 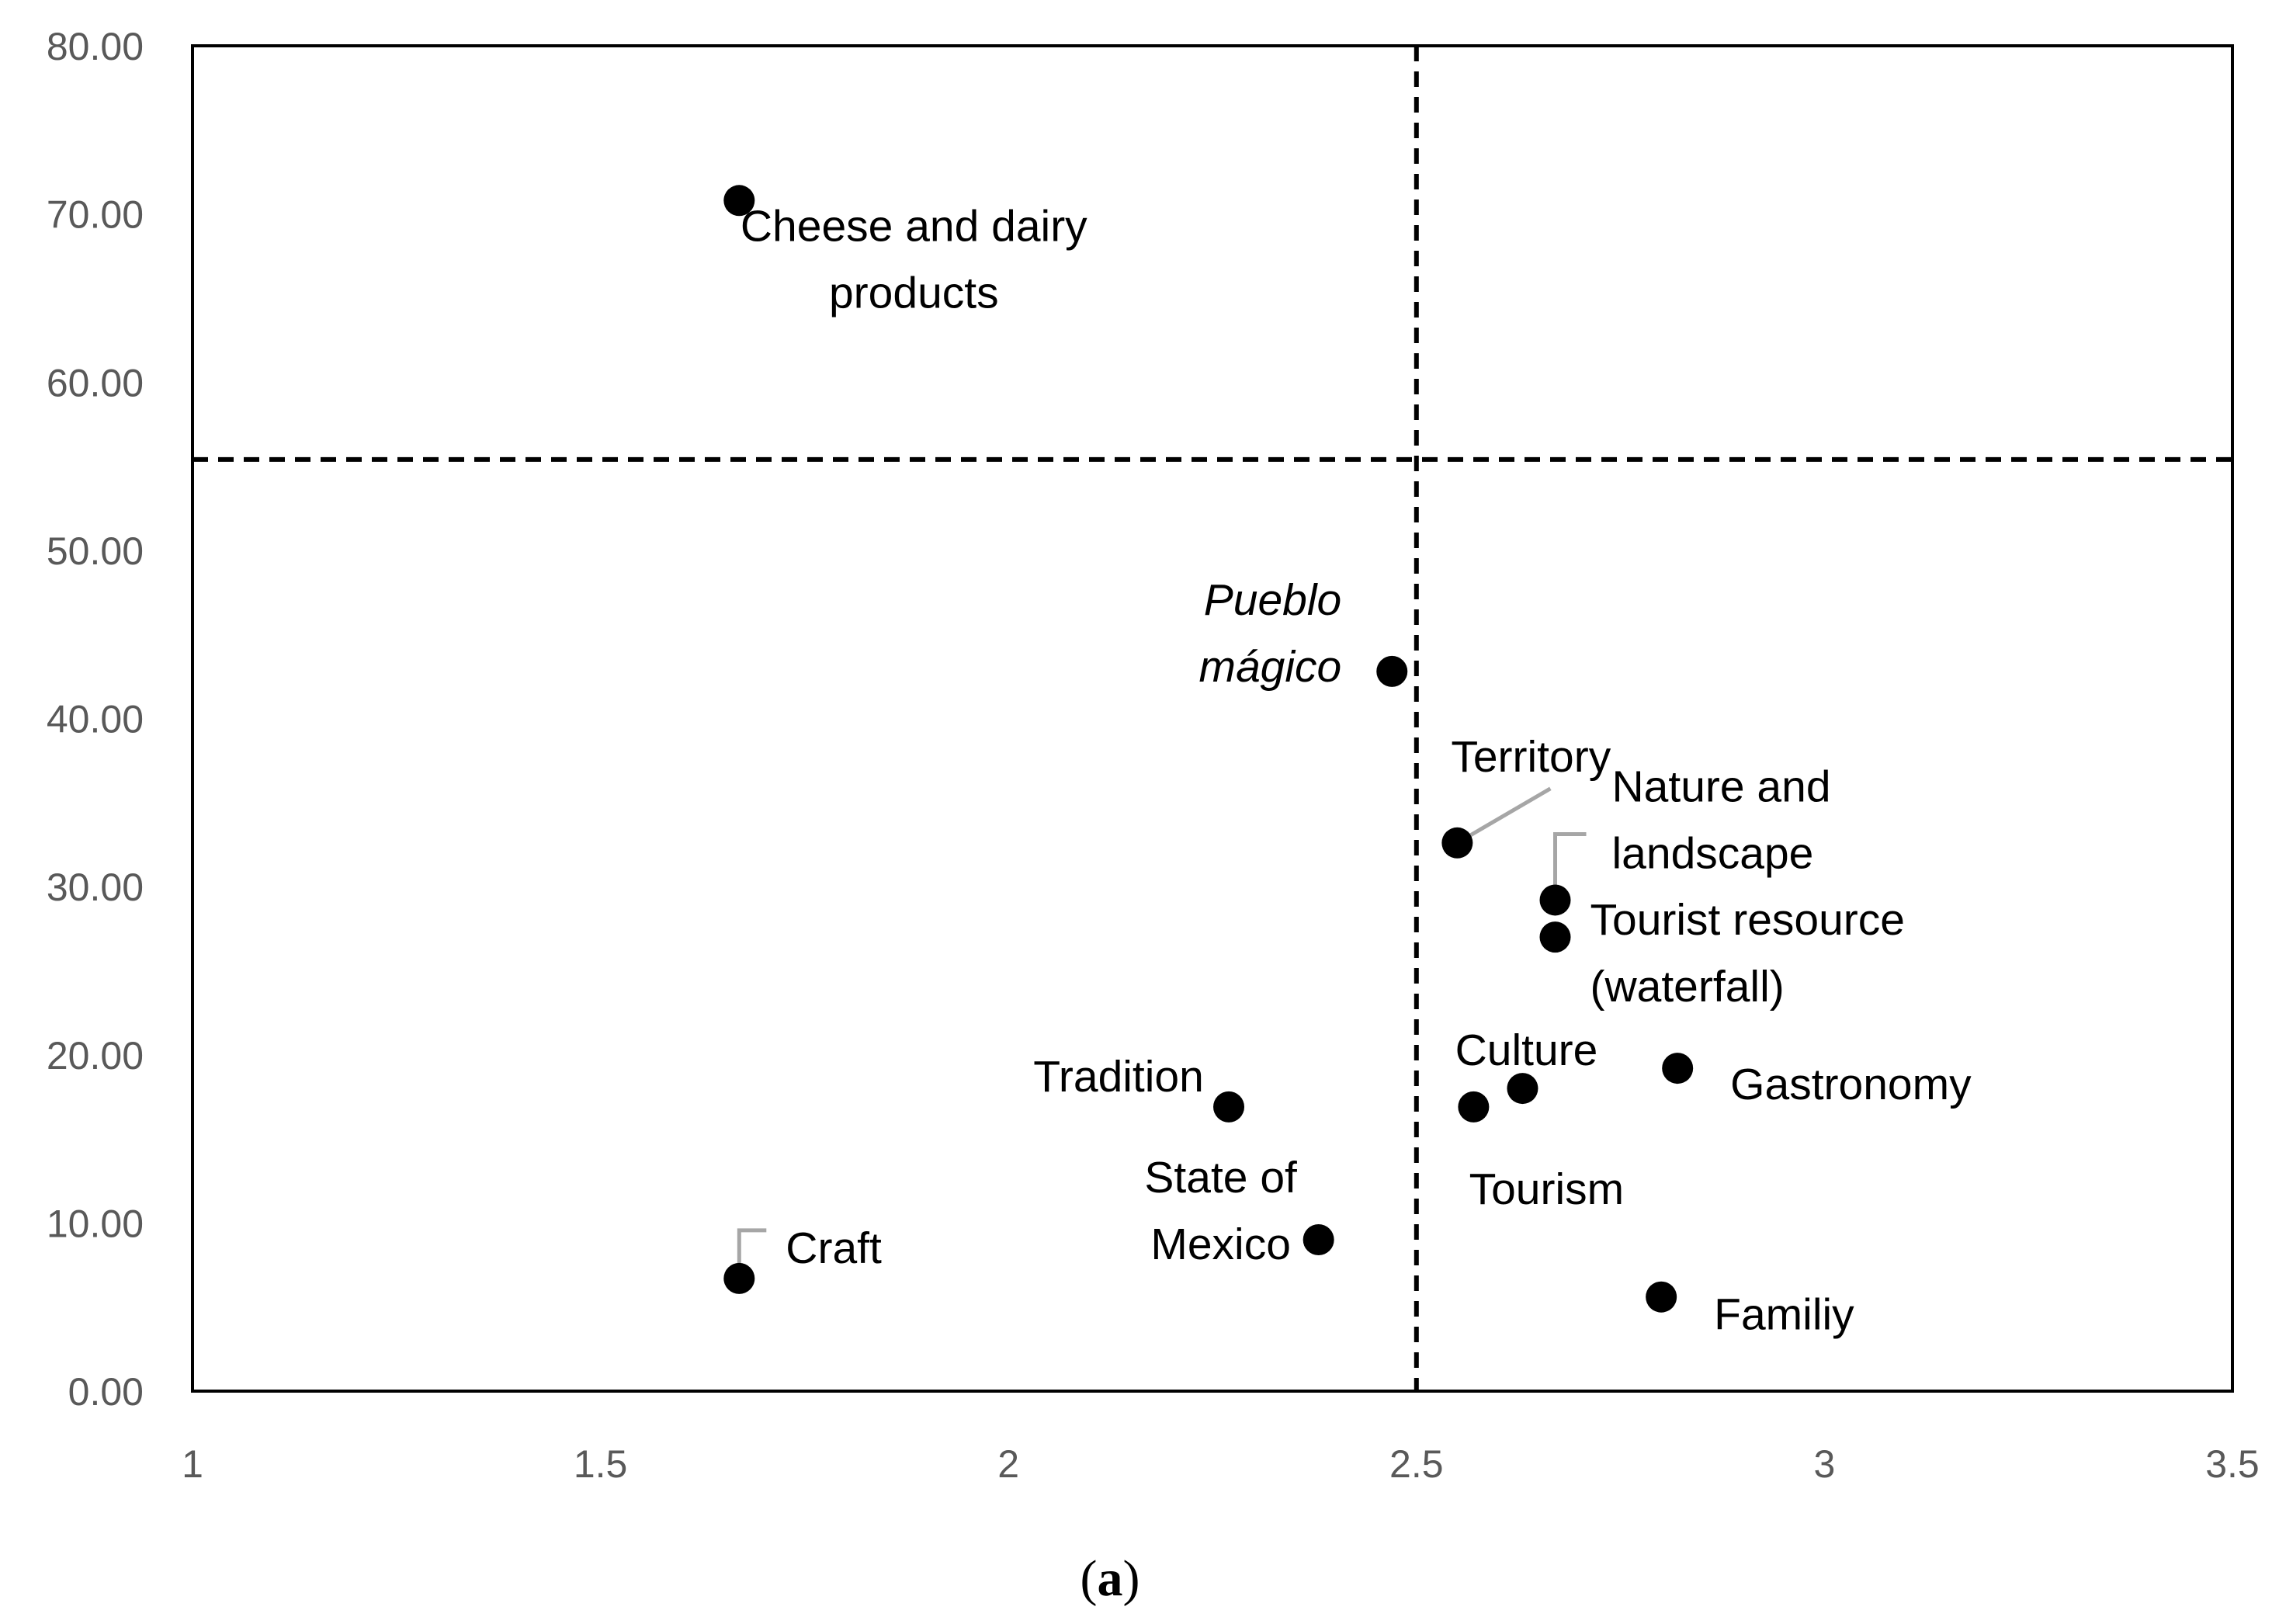 I want to click on data-label: Tradition, so click(x=1118, y=1077).